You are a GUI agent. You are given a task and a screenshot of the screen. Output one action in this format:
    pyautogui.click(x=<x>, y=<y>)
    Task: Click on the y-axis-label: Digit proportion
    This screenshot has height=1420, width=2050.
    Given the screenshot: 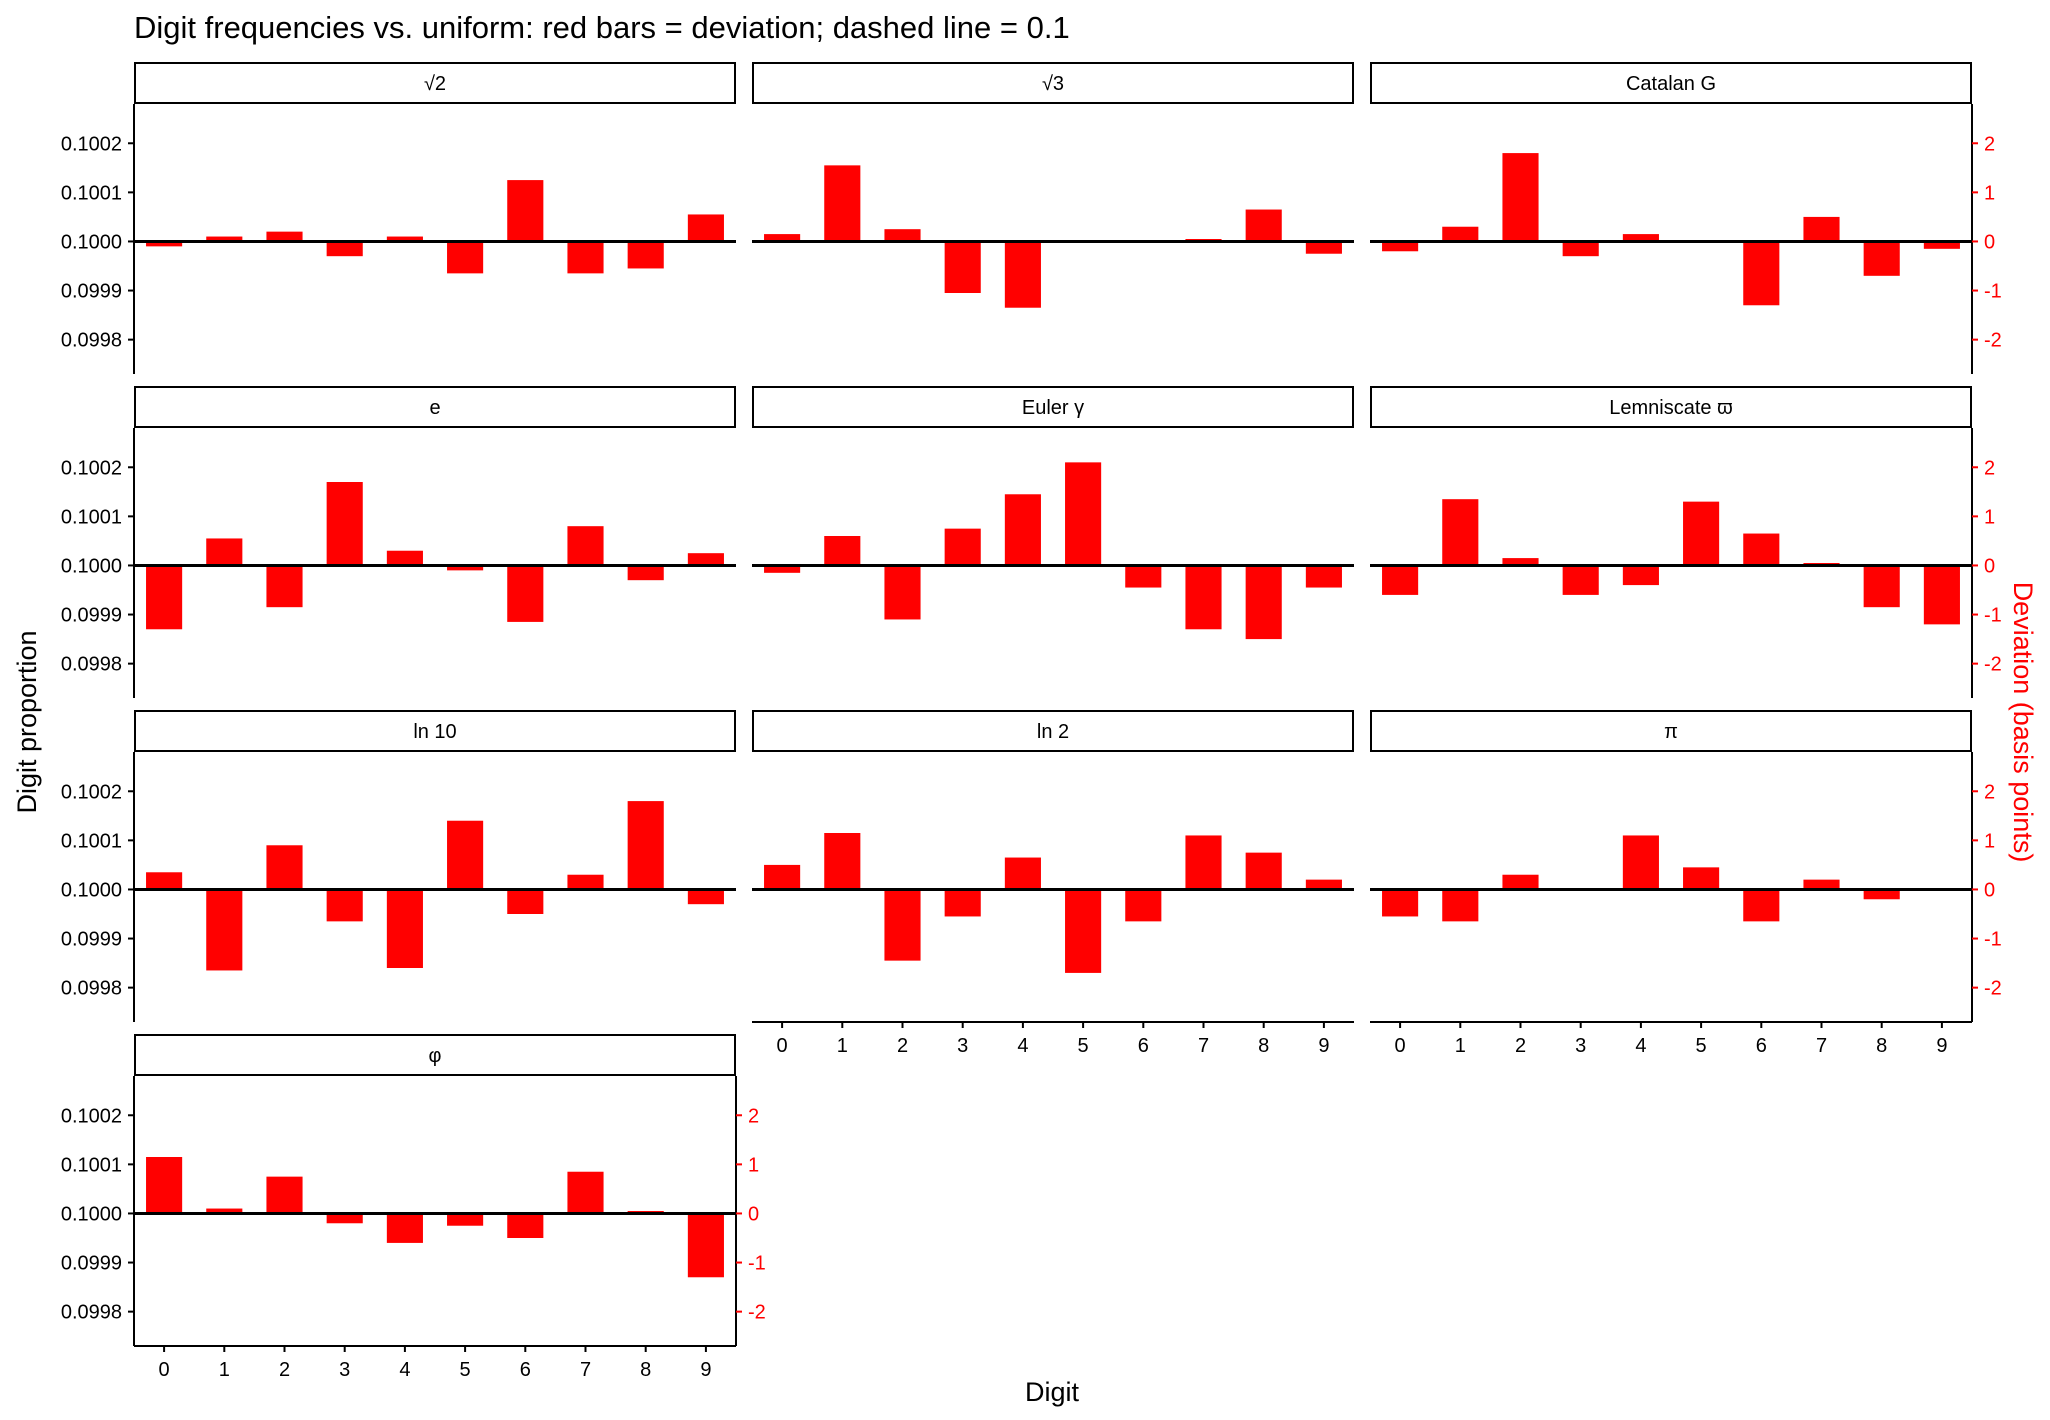 What is the action you would take?
    pyautogui.click(x=27, y=721)
    